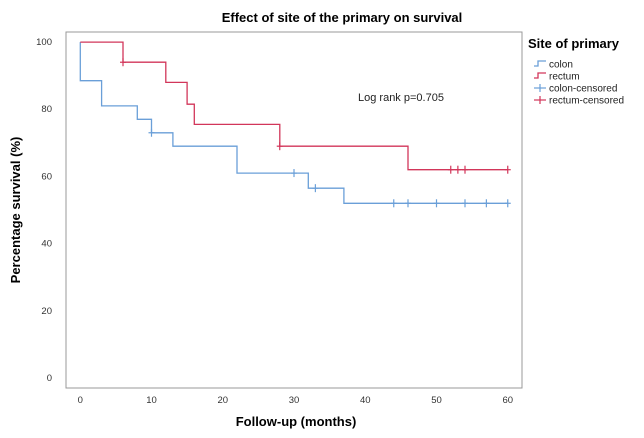  Describe the element at coordinates (365, 400) in the screenshot. I see `x-tick-label: 40` at that location.